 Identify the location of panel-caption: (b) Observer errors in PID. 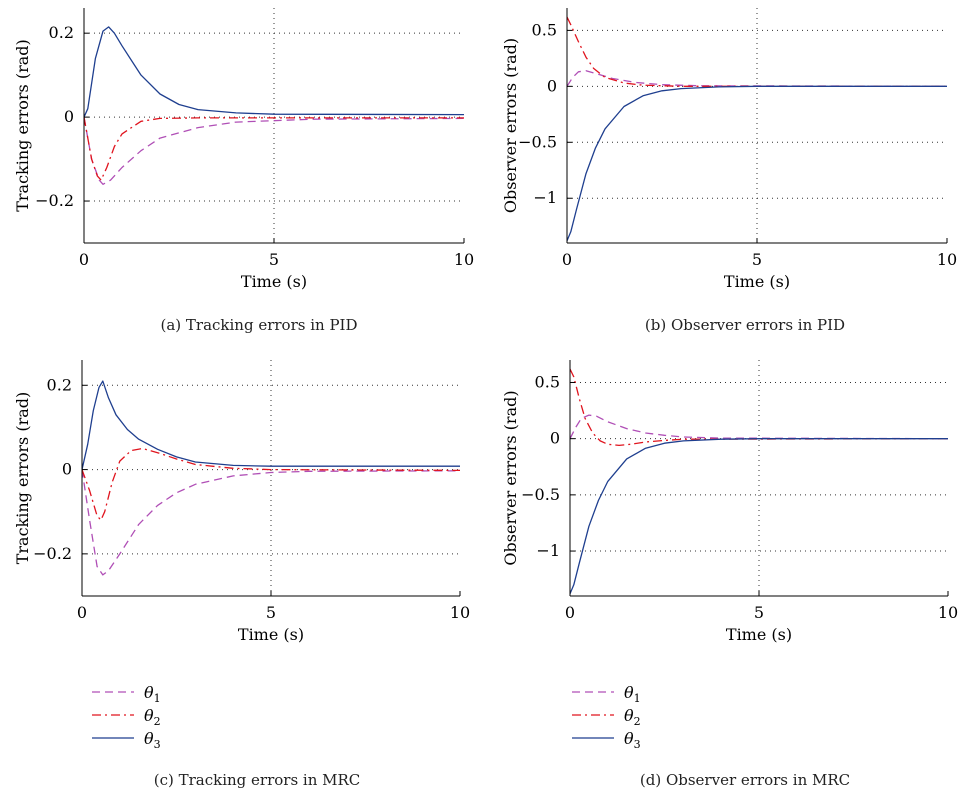
(745, 325).